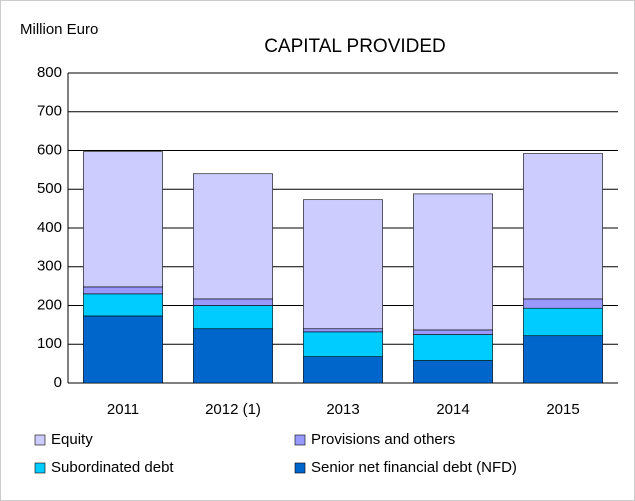 This screenshot has width=635, height=501. Describe the element at coordinates (342, 409) in the screenshot. I see `x-tick-label: 2013` at that location.